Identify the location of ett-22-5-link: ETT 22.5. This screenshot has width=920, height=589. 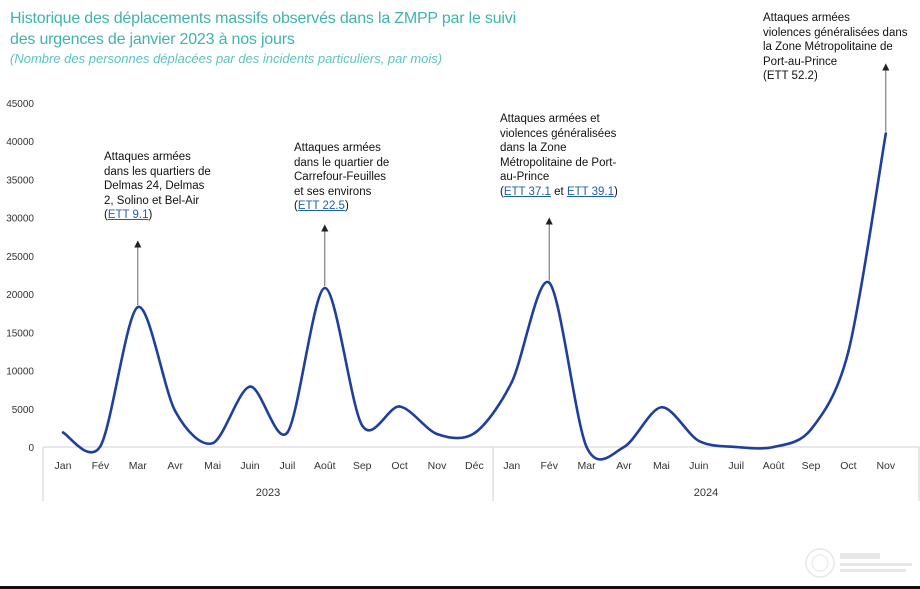
(321, 206).